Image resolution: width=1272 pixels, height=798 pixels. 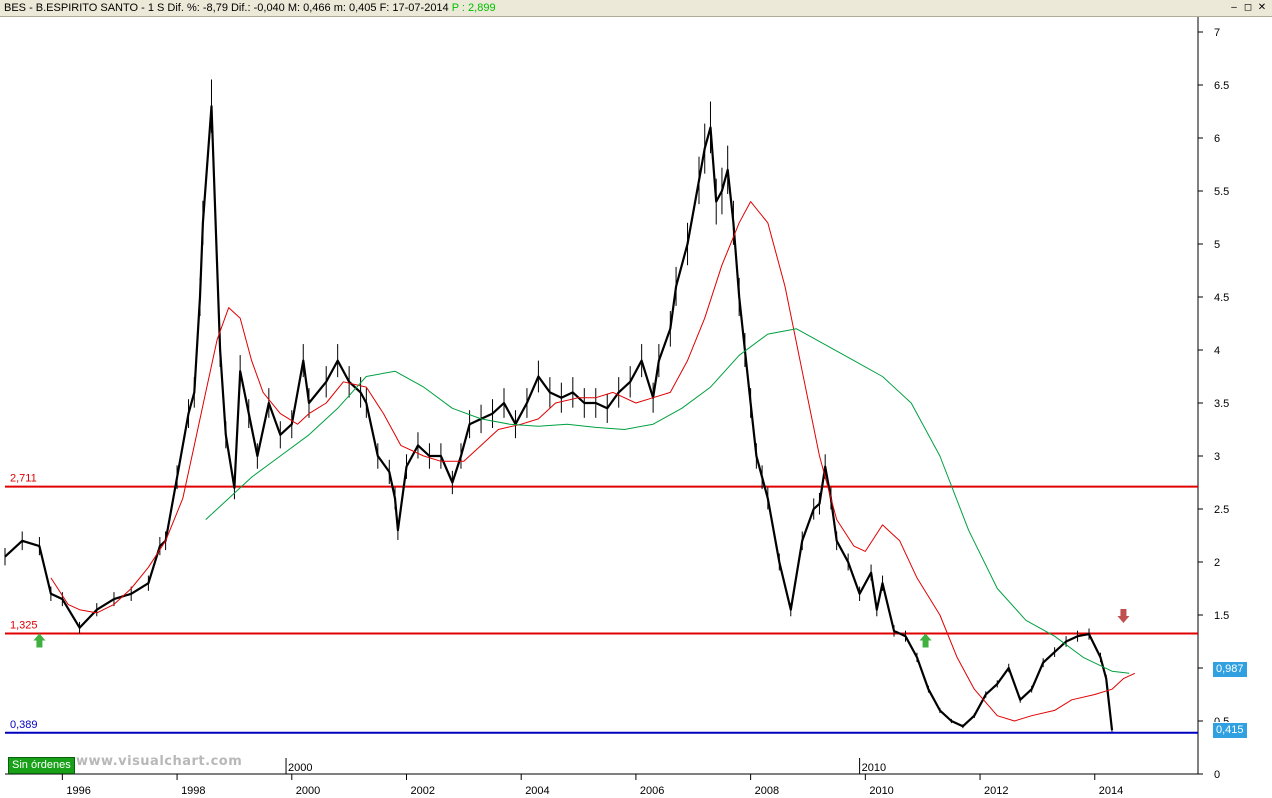 I want to click on decade-label: 2010, so click(x=874, y=768).